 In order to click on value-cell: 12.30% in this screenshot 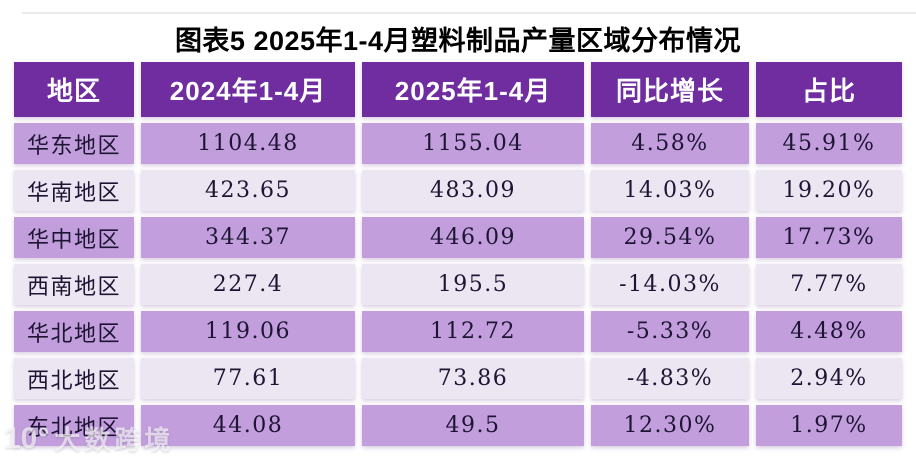, I will do `click(670, 425)`.